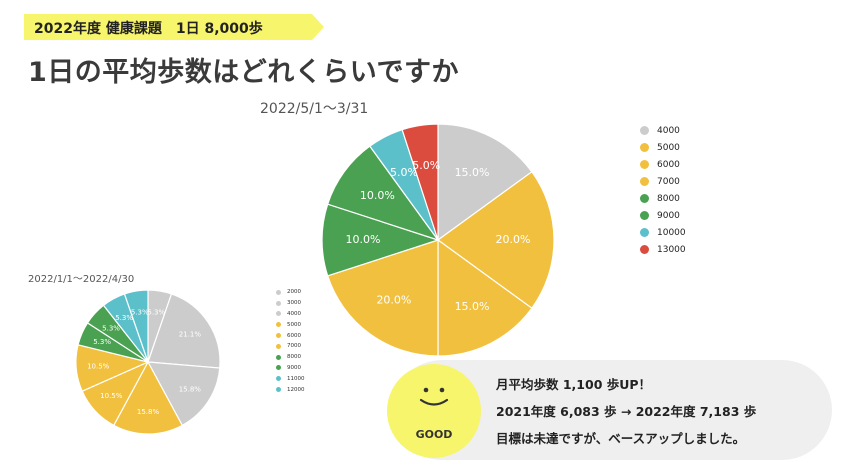  What do you see at coordinates (81, 279) in the screenshot?
I see `small-chart-title: 2022/1/1〜2022/4/30` at bounding box center [81, 279].